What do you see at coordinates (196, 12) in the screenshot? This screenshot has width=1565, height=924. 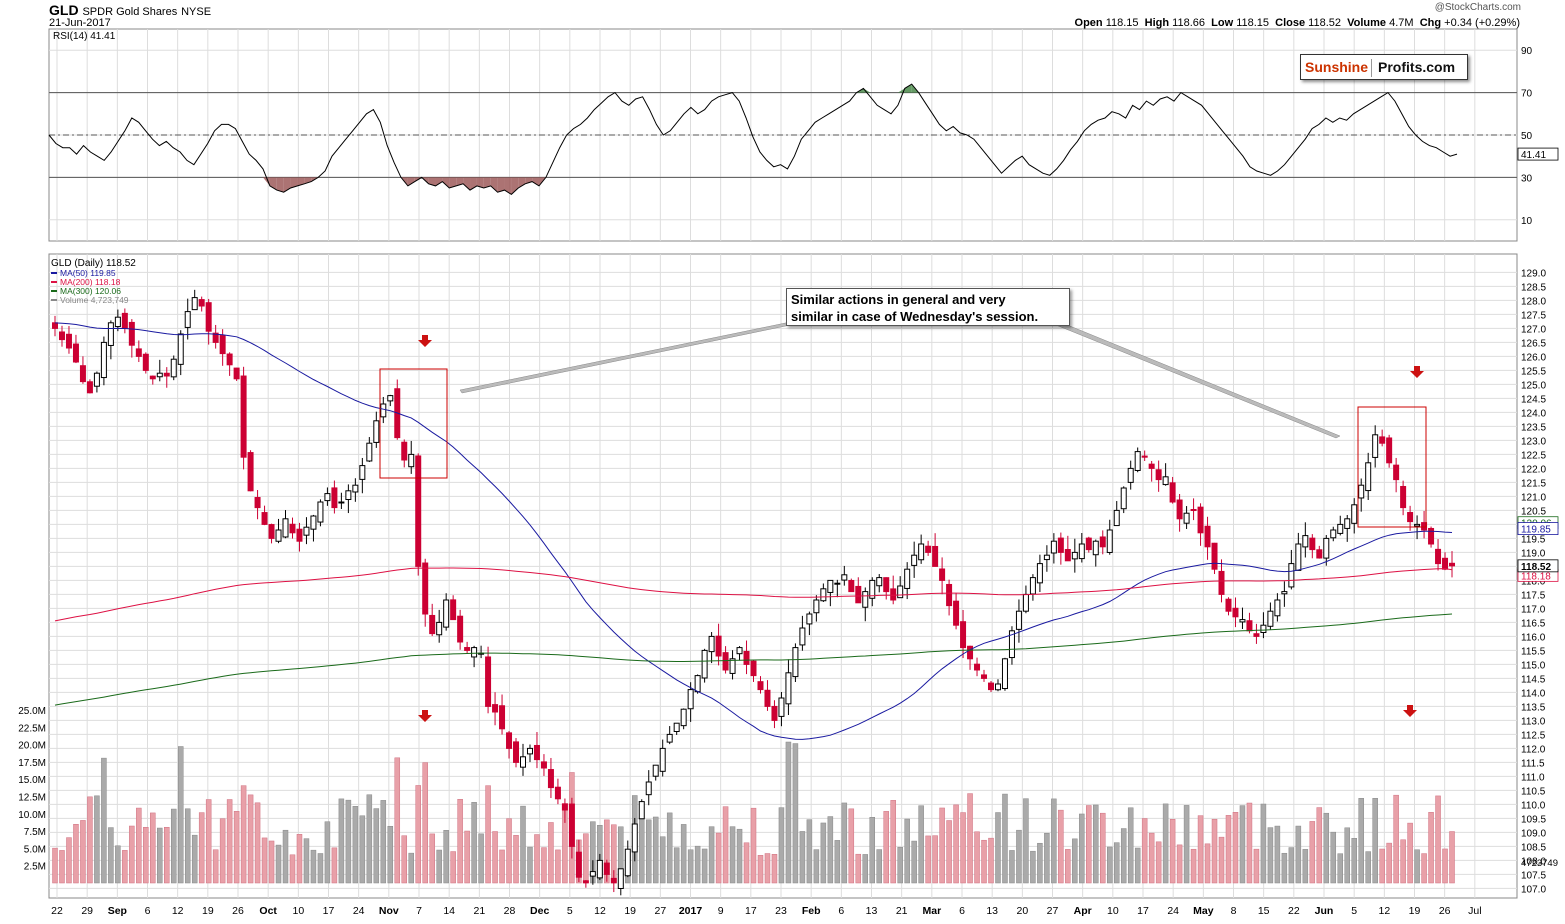 I see `exchange-name: NYSE` at bounding box center [196, 12].